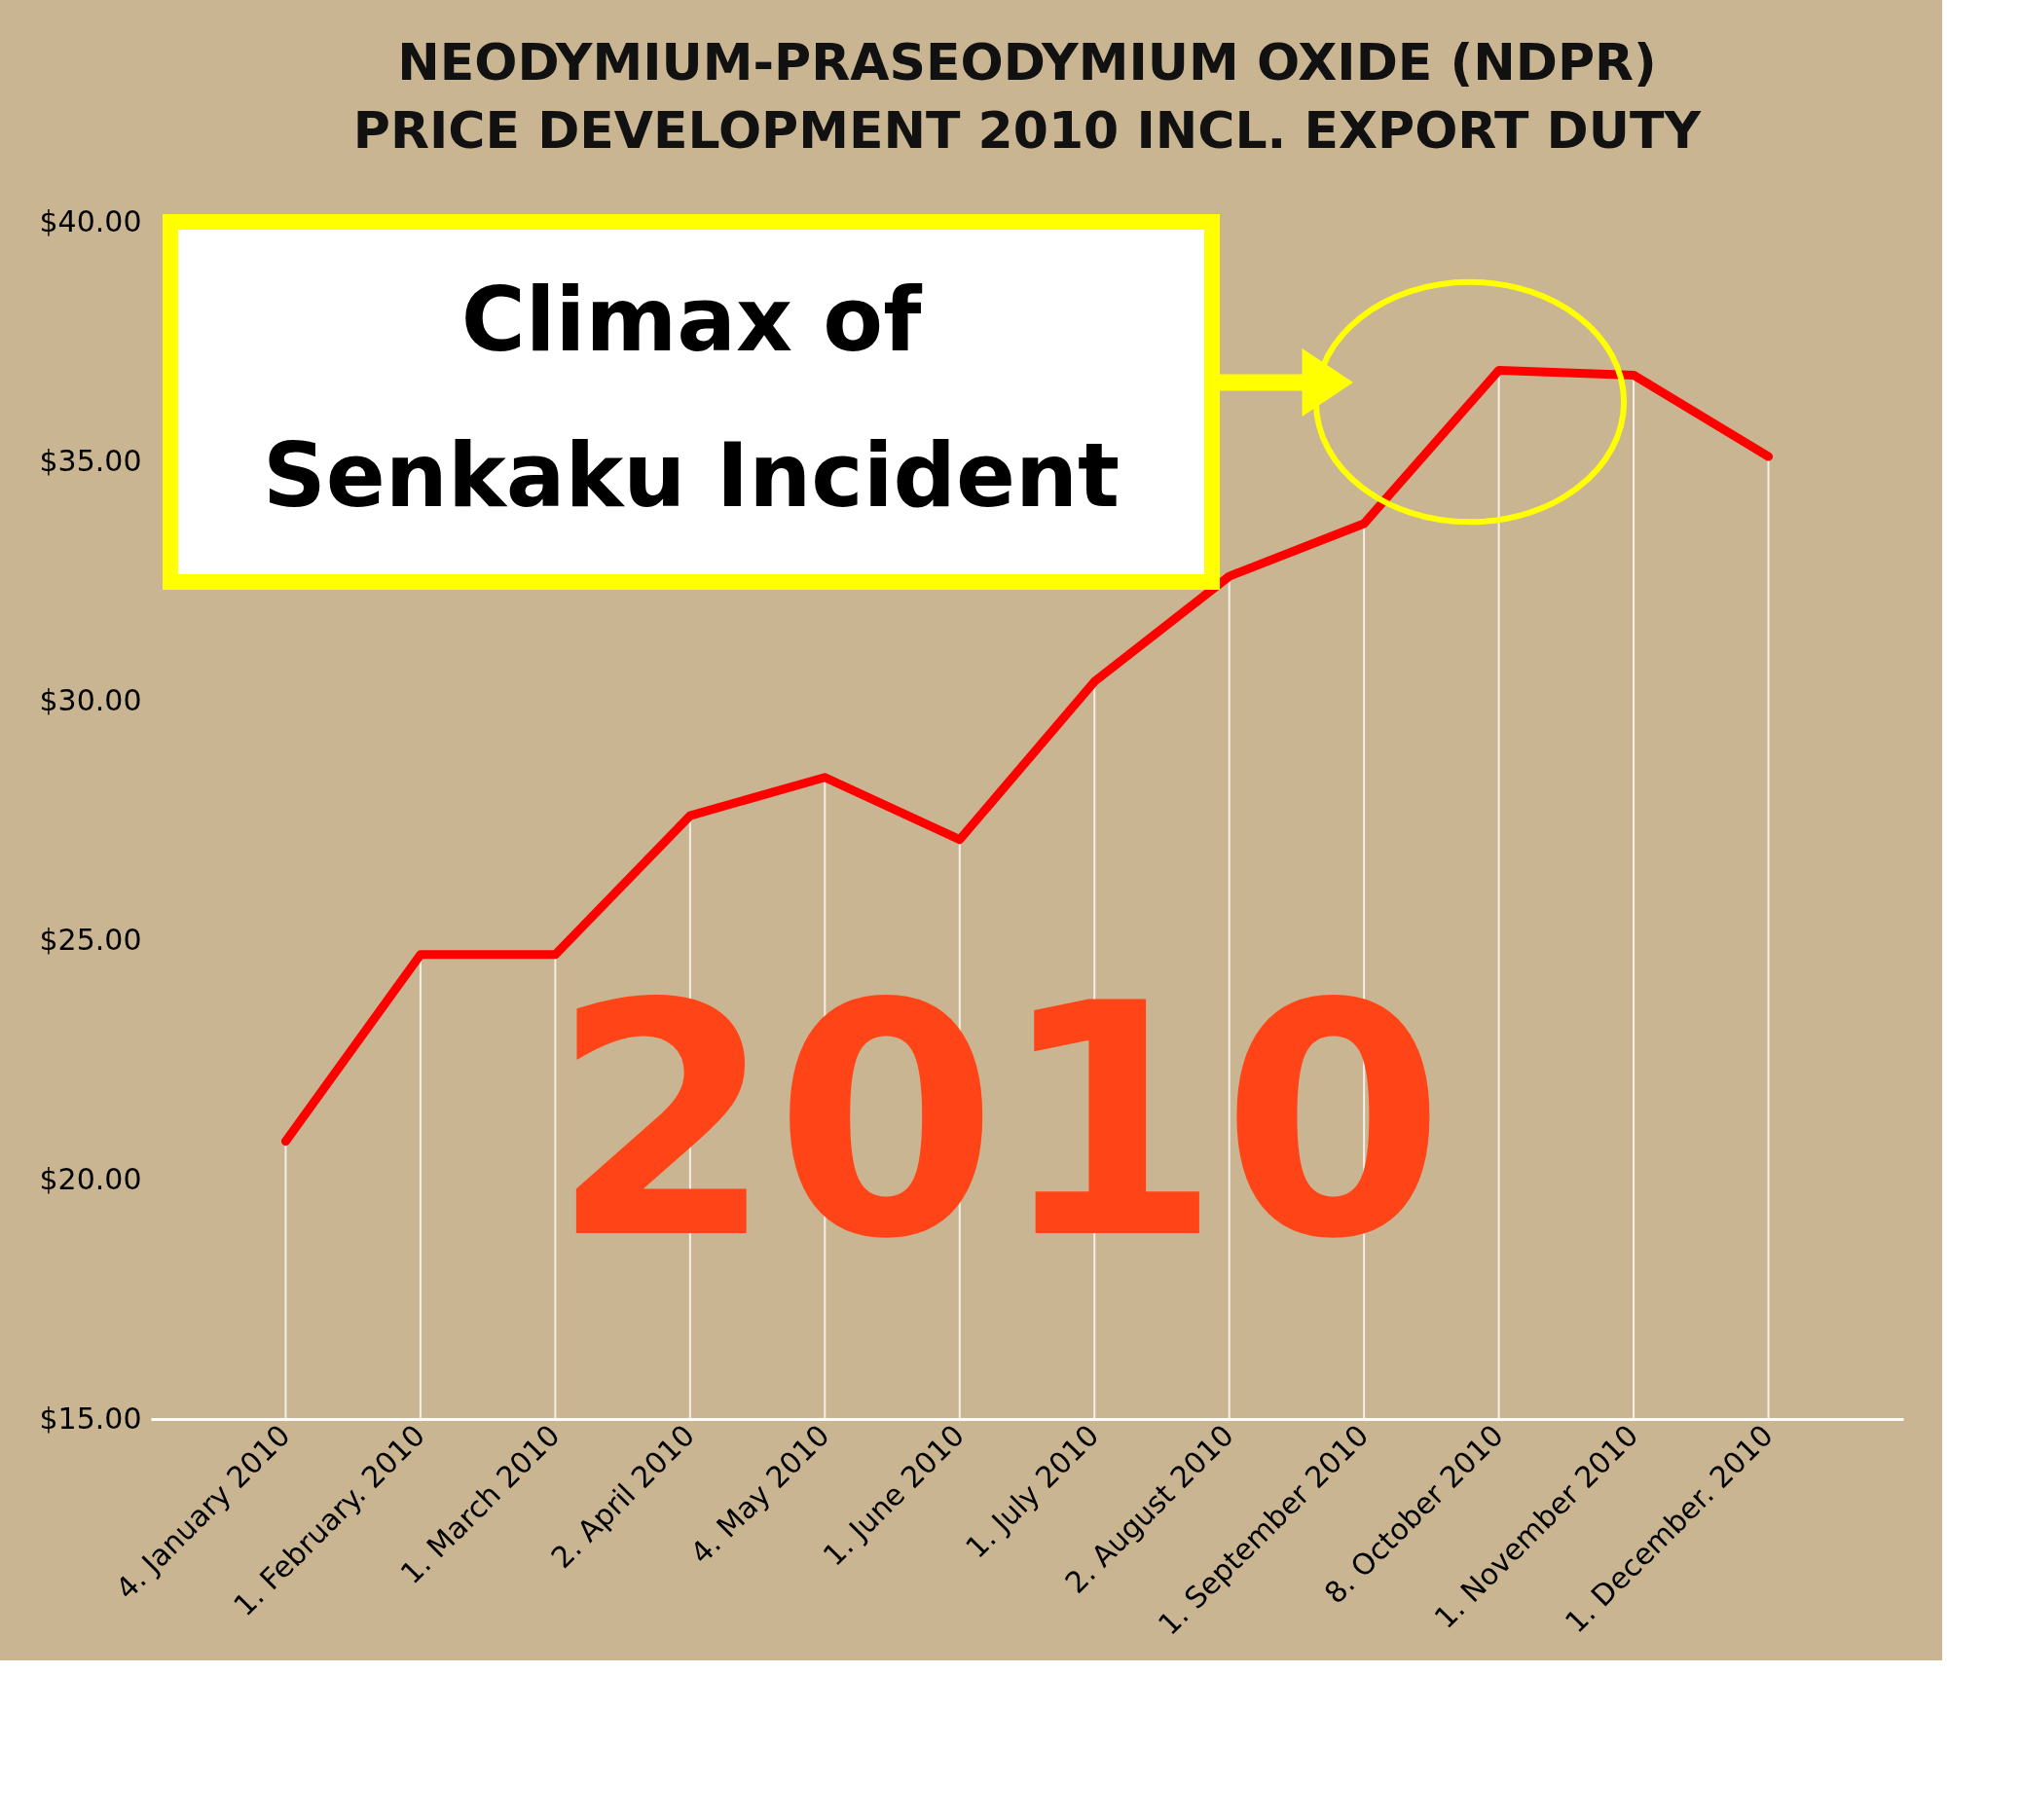 Image resolution: width=2021 pixels, height=1820 pixels. Describe the element at coordinates (1027, 130) in the screenshot. I see `chart-subtitle: PRICE DEVELOPMENT 2010 INCL. EXPORT DUTY` at that location.